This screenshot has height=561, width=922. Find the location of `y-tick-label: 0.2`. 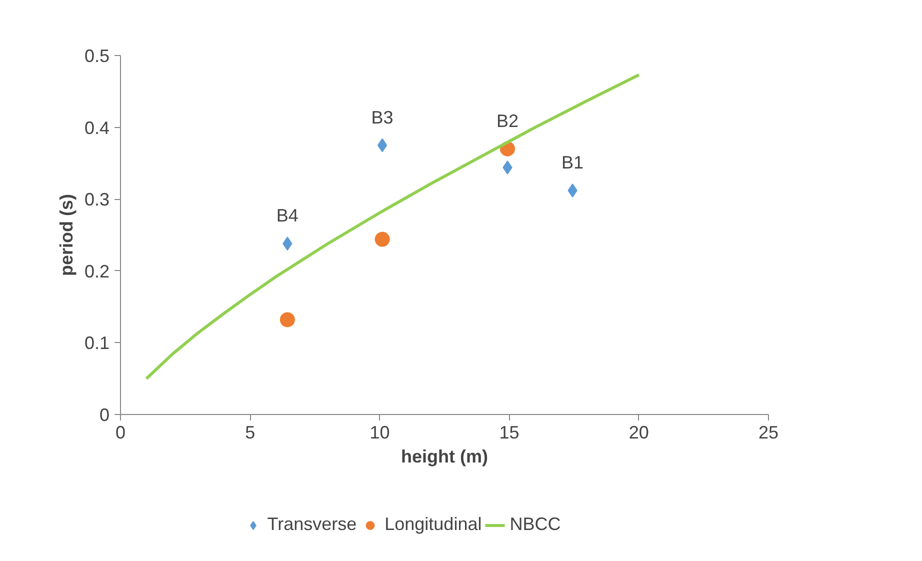

y-tick-label: 0.2 is located at coordinates (97, 271).